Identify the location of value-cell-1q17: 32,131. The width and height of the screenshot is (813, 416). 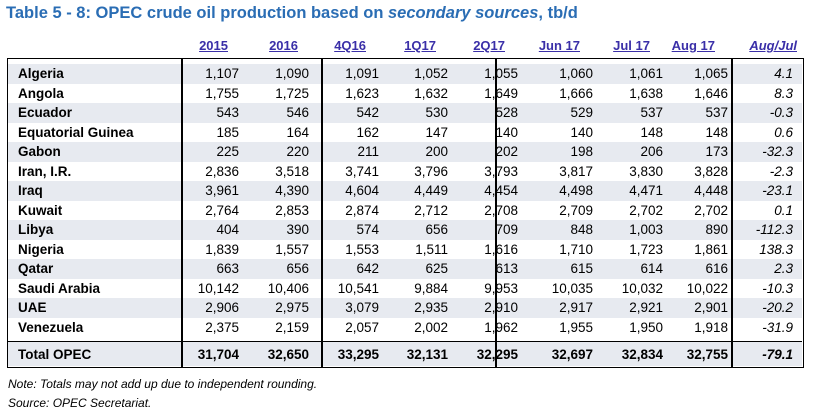
(427, 354).